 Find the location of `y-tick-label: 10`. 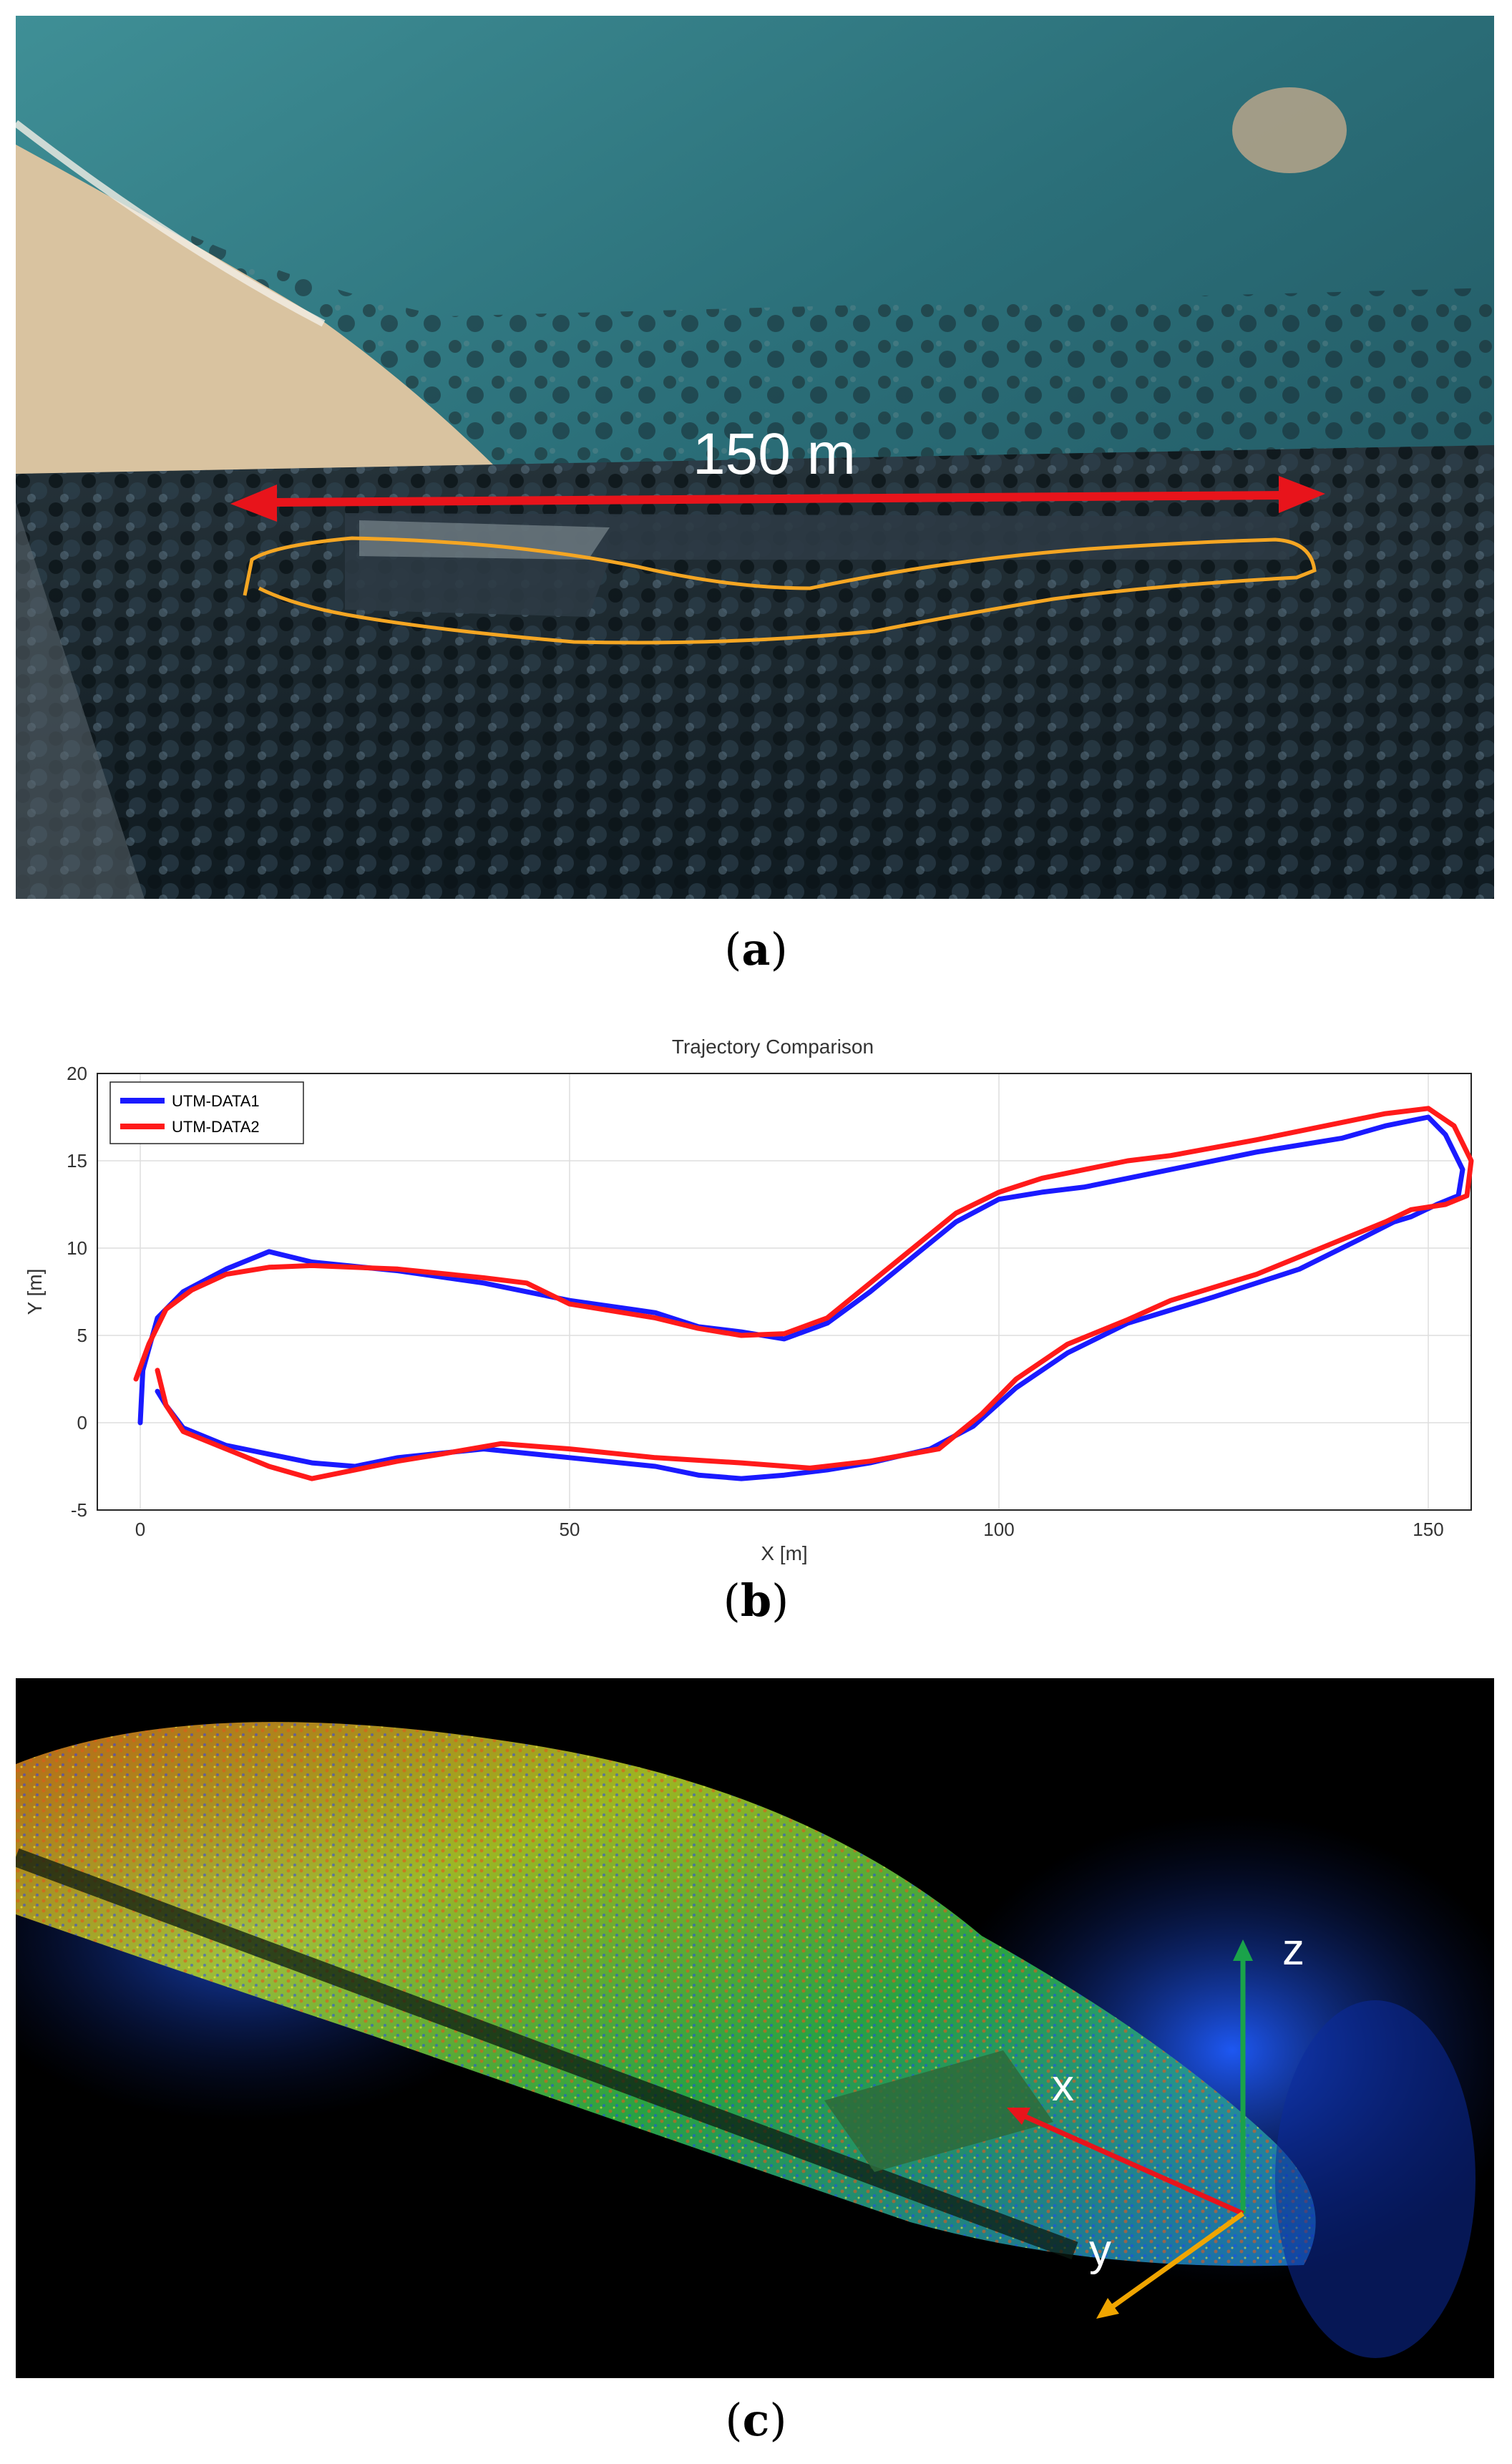

y-tick-label: 10 is located at coordinates (77, 1248).